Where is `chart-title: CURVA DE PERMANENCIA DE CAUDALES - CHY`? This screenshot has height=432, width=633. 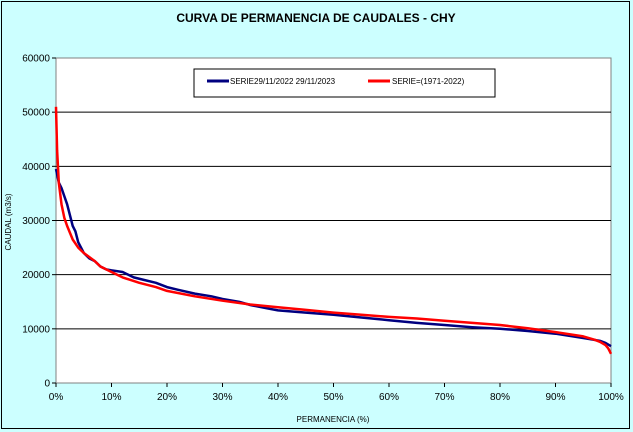
chart-title: CURVA DE PERMANENCIA DE CAUDALES - CHY is located at coordinates (315, 18).